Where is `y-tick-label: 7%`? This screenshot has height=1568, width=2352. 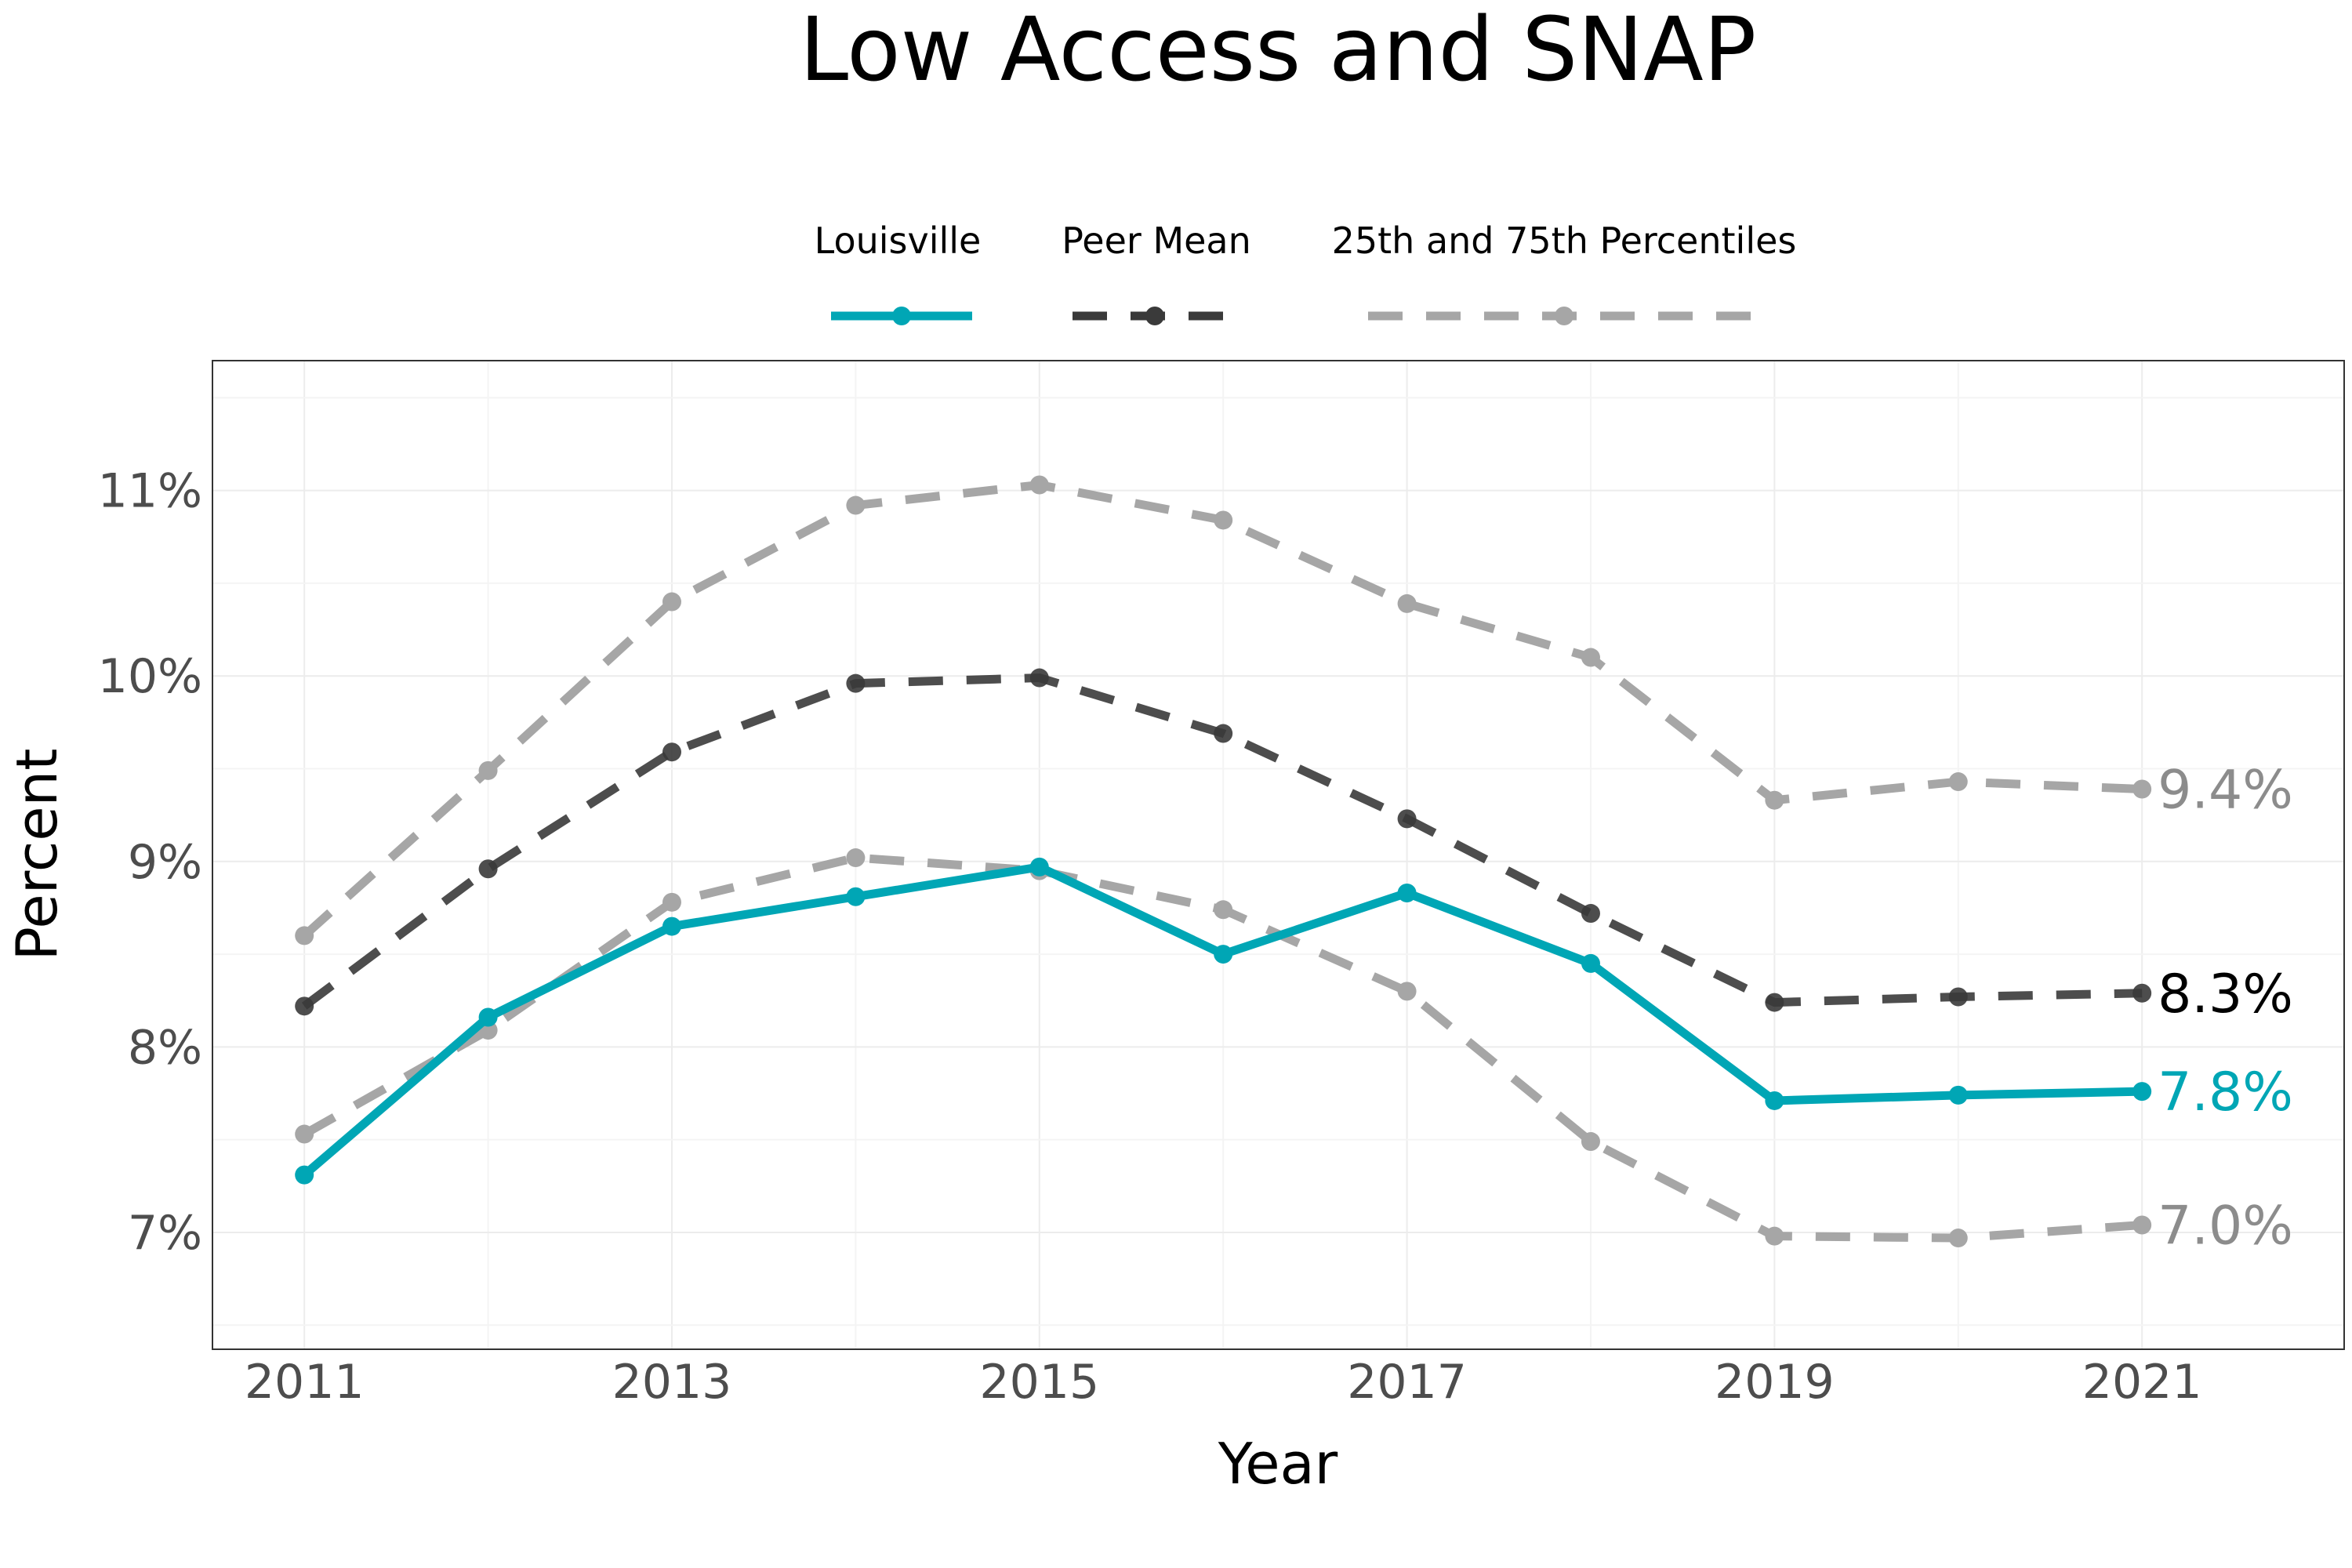
y-tick-label: 7% is located at coordinates (165, 1233).